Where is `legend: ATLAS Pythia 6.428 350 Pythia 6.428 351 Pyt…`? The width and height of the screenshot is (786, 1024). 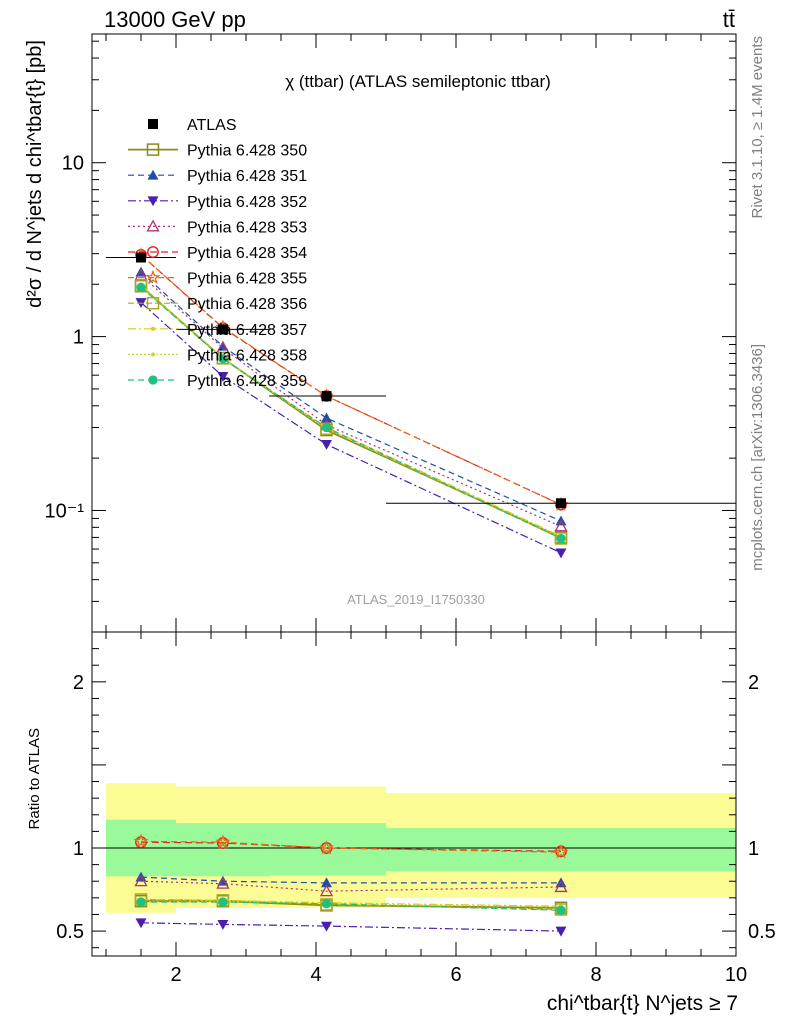
legend: ATLAS Pythia 6.428 350 Pythia 6.428 351 Pyt… is located at coordinates (217, 253).